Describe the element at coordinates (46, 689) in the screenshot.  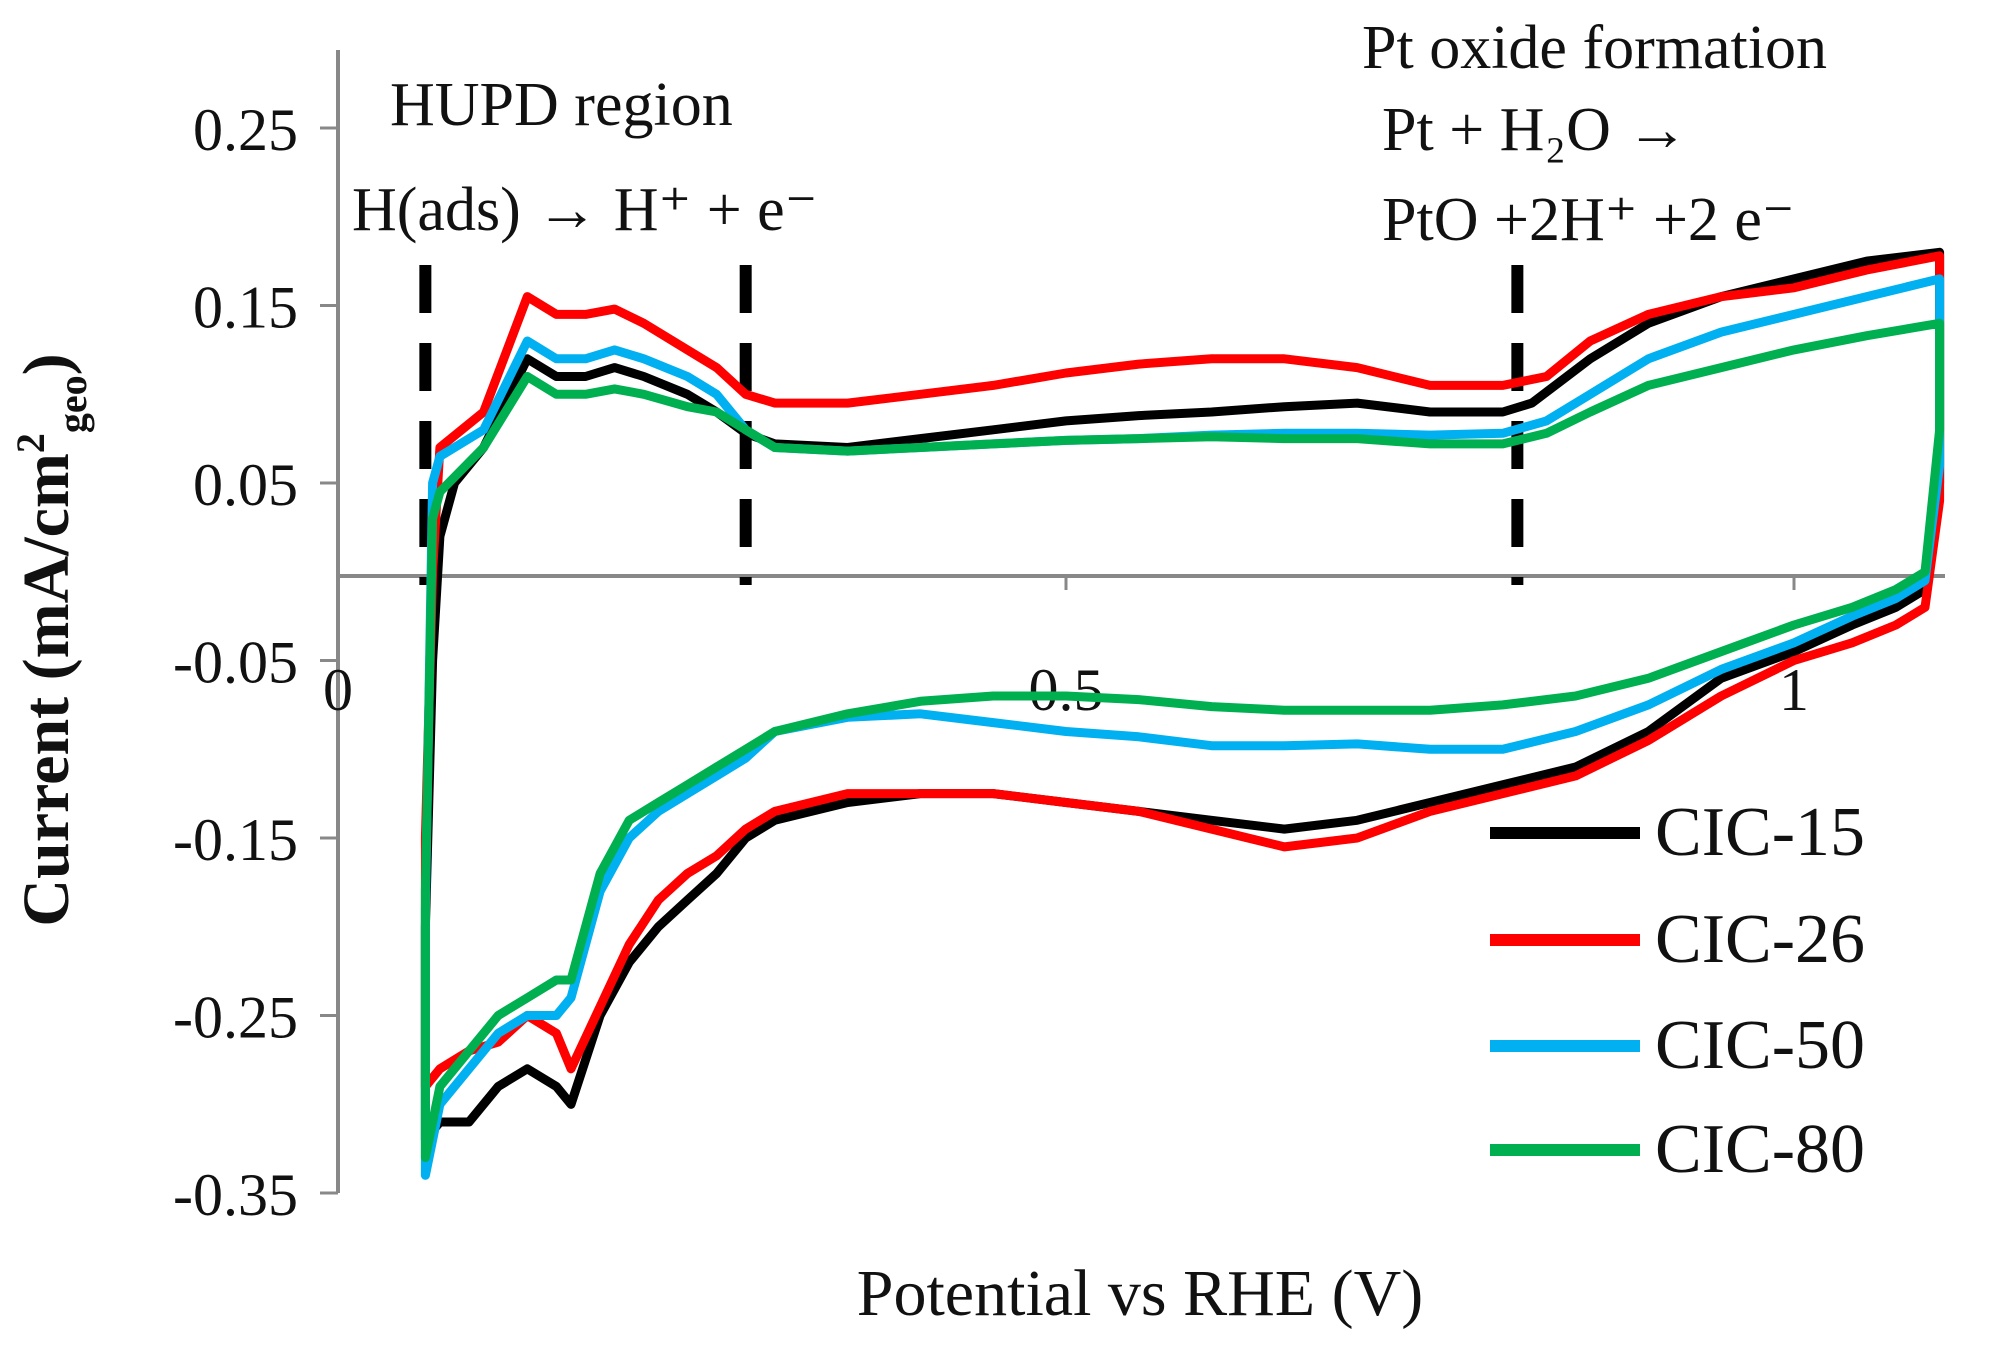
I see `y-axis-title-main: Current (mA/cm` at that location.